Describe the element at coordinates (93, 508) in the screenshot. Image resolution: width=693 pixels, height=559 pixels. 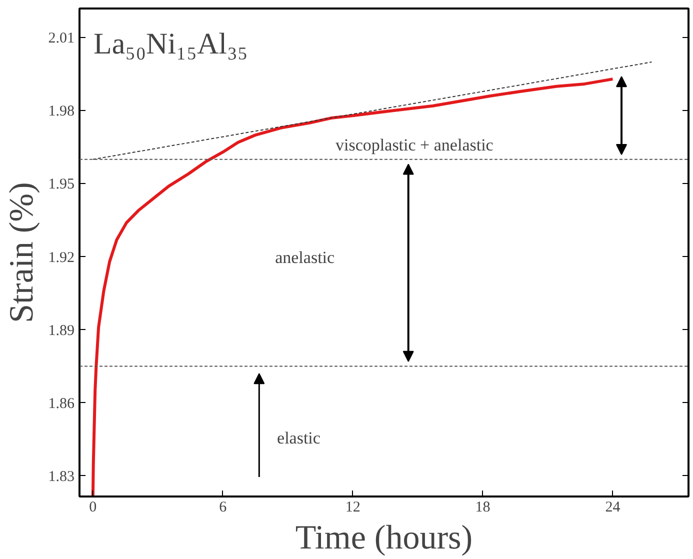
I see `x-tick-label: 0` at that location.